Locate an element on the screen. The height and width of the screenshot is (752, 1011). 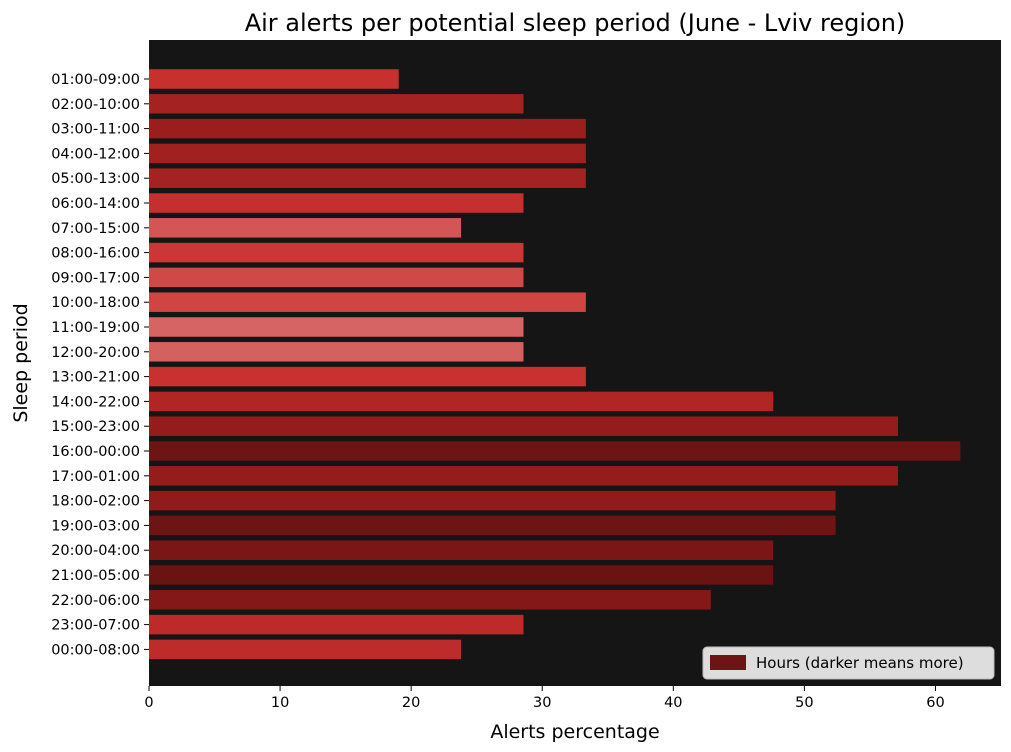
y-tick-label: 16:00-00:00 is located at coordinates (95, 452).